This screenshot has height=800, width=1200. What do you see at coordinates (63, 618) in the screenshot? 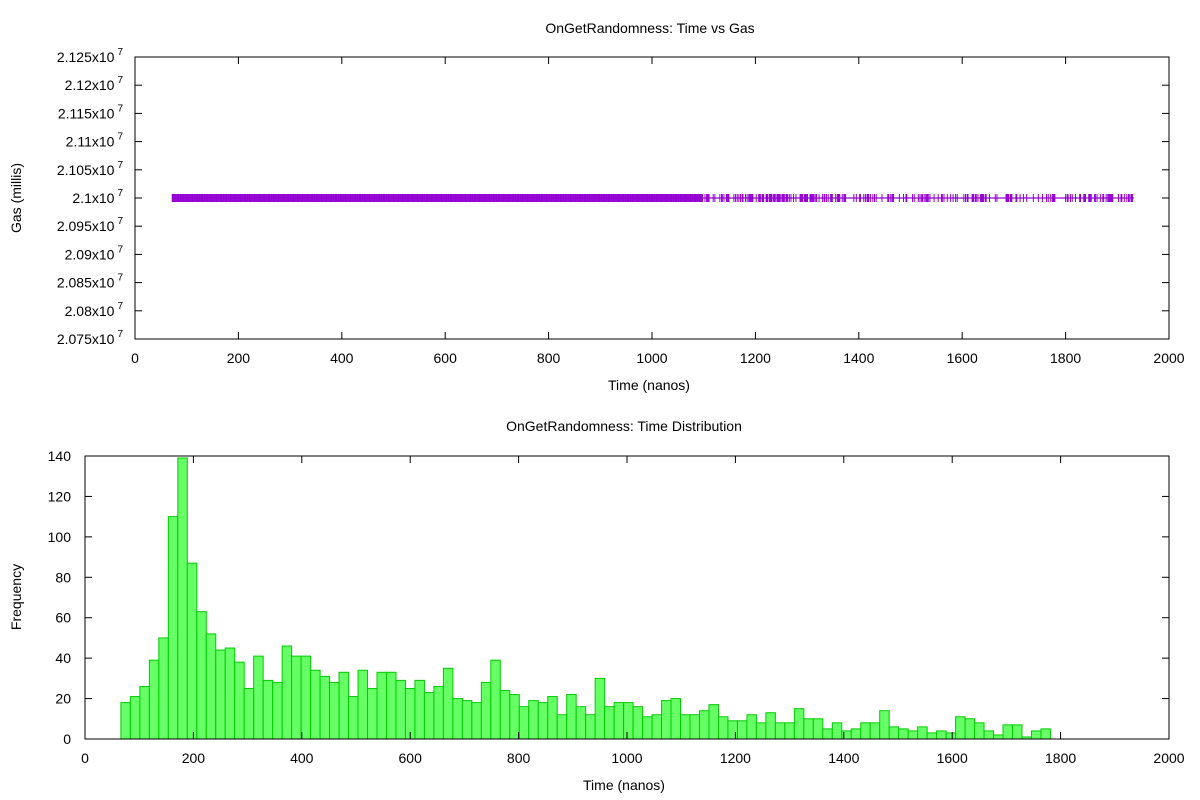
I see `histogram-y-tick-label: 60` at bounding box center [63, 618].